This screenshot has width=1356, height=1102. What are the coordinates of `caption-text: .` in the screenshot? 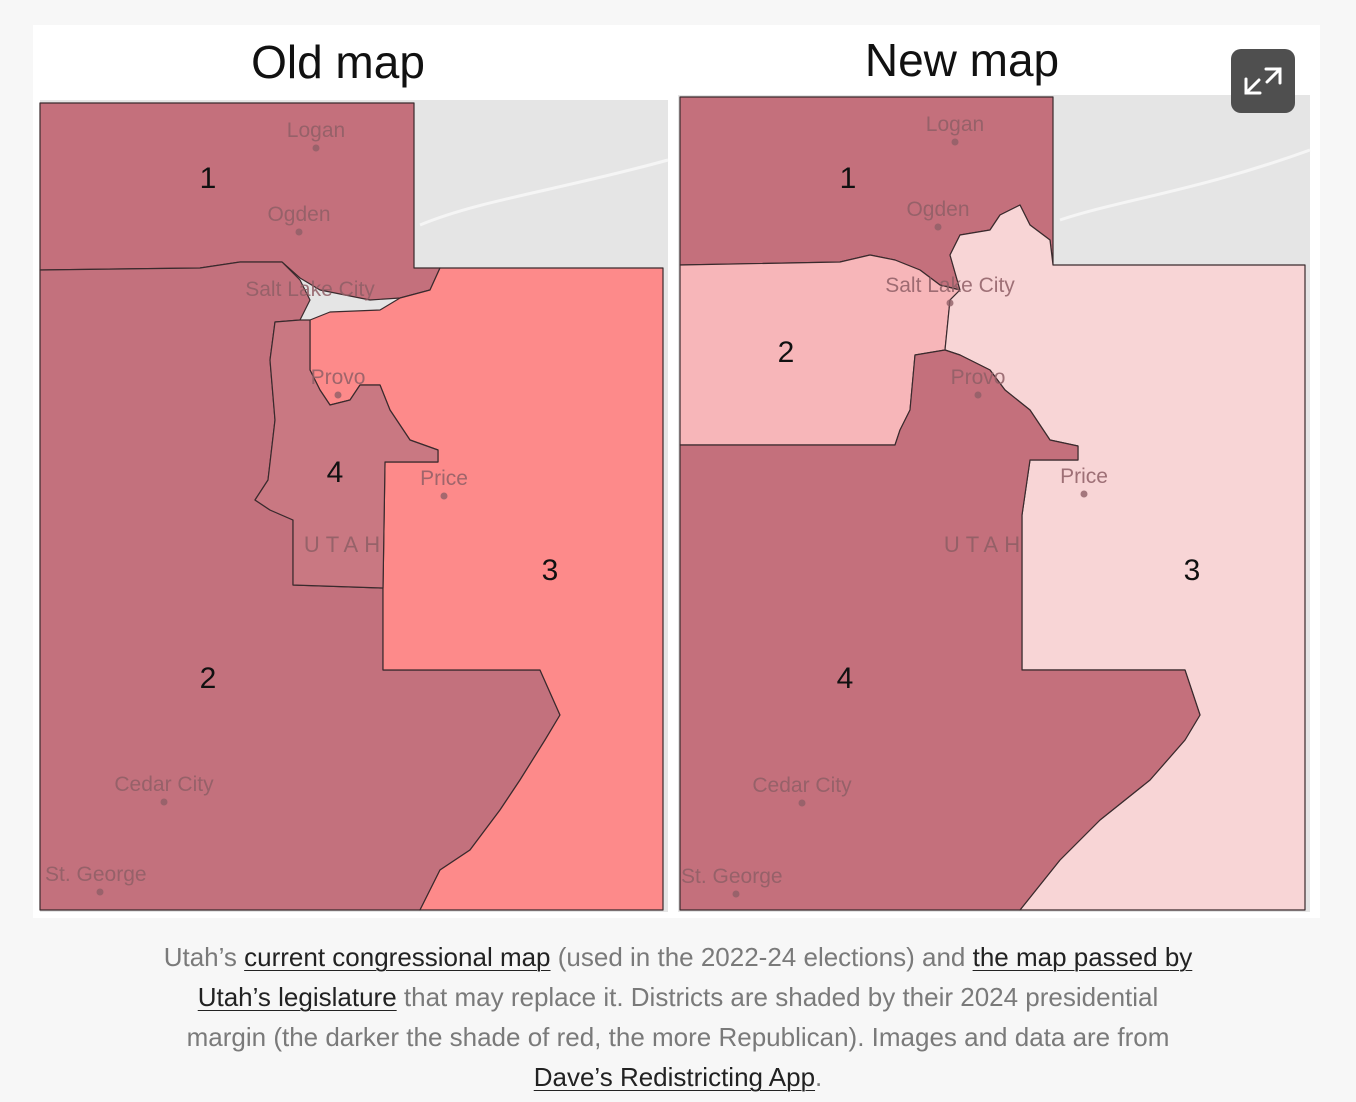 It's located at (819, 1077).